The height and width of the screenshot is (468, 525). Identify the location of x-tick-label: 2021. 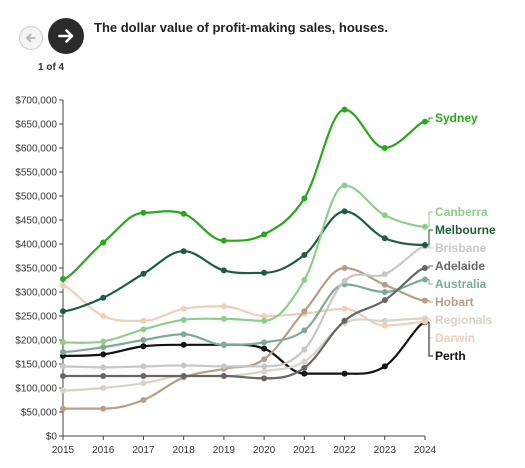
(304, 450).